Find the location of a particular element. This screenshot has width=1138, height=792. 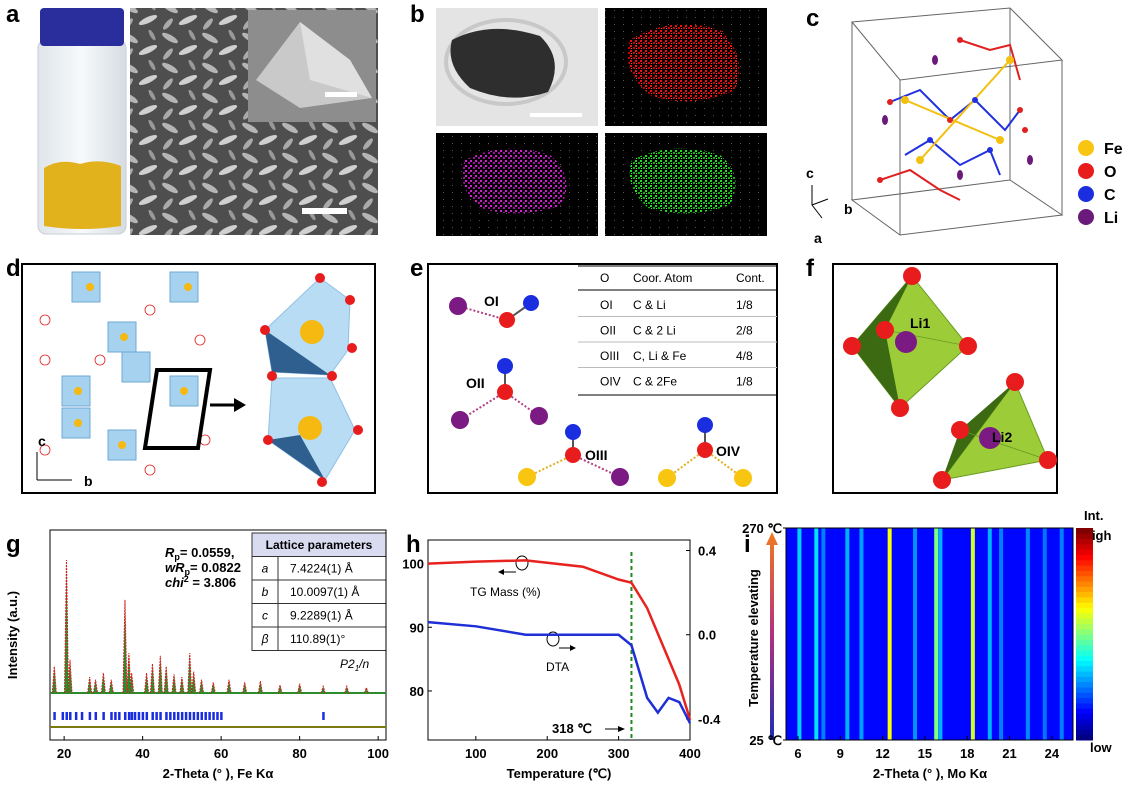

legend-label: Li is located at coordinates (1111, 218).